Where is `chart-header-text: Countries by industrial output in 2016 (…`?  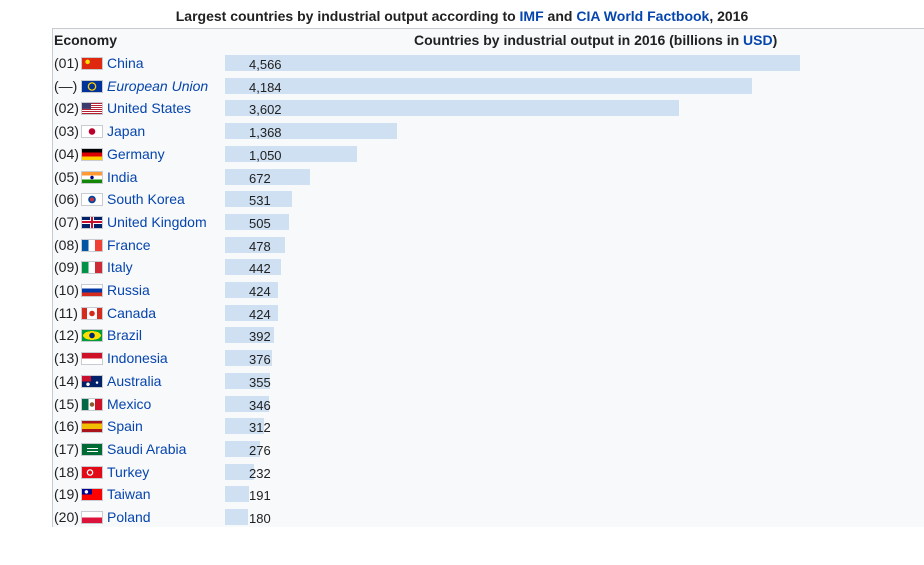 chart-header-text: Countries by industrial output in 2016 (… is located at coordinates (579, 40).